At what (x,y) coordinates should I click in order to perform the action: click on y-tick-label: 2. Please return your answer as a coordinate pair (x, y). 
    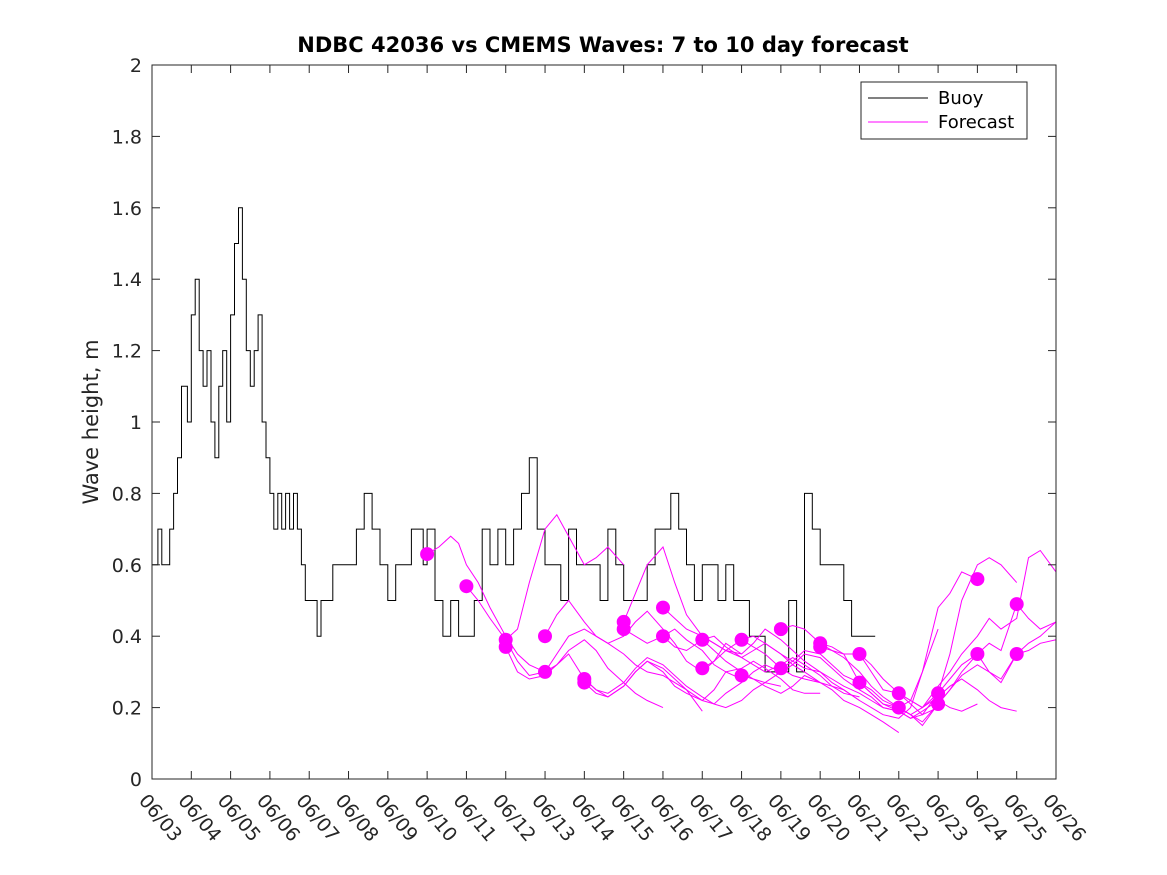
    Looking at the image, I should click on (136, 66).